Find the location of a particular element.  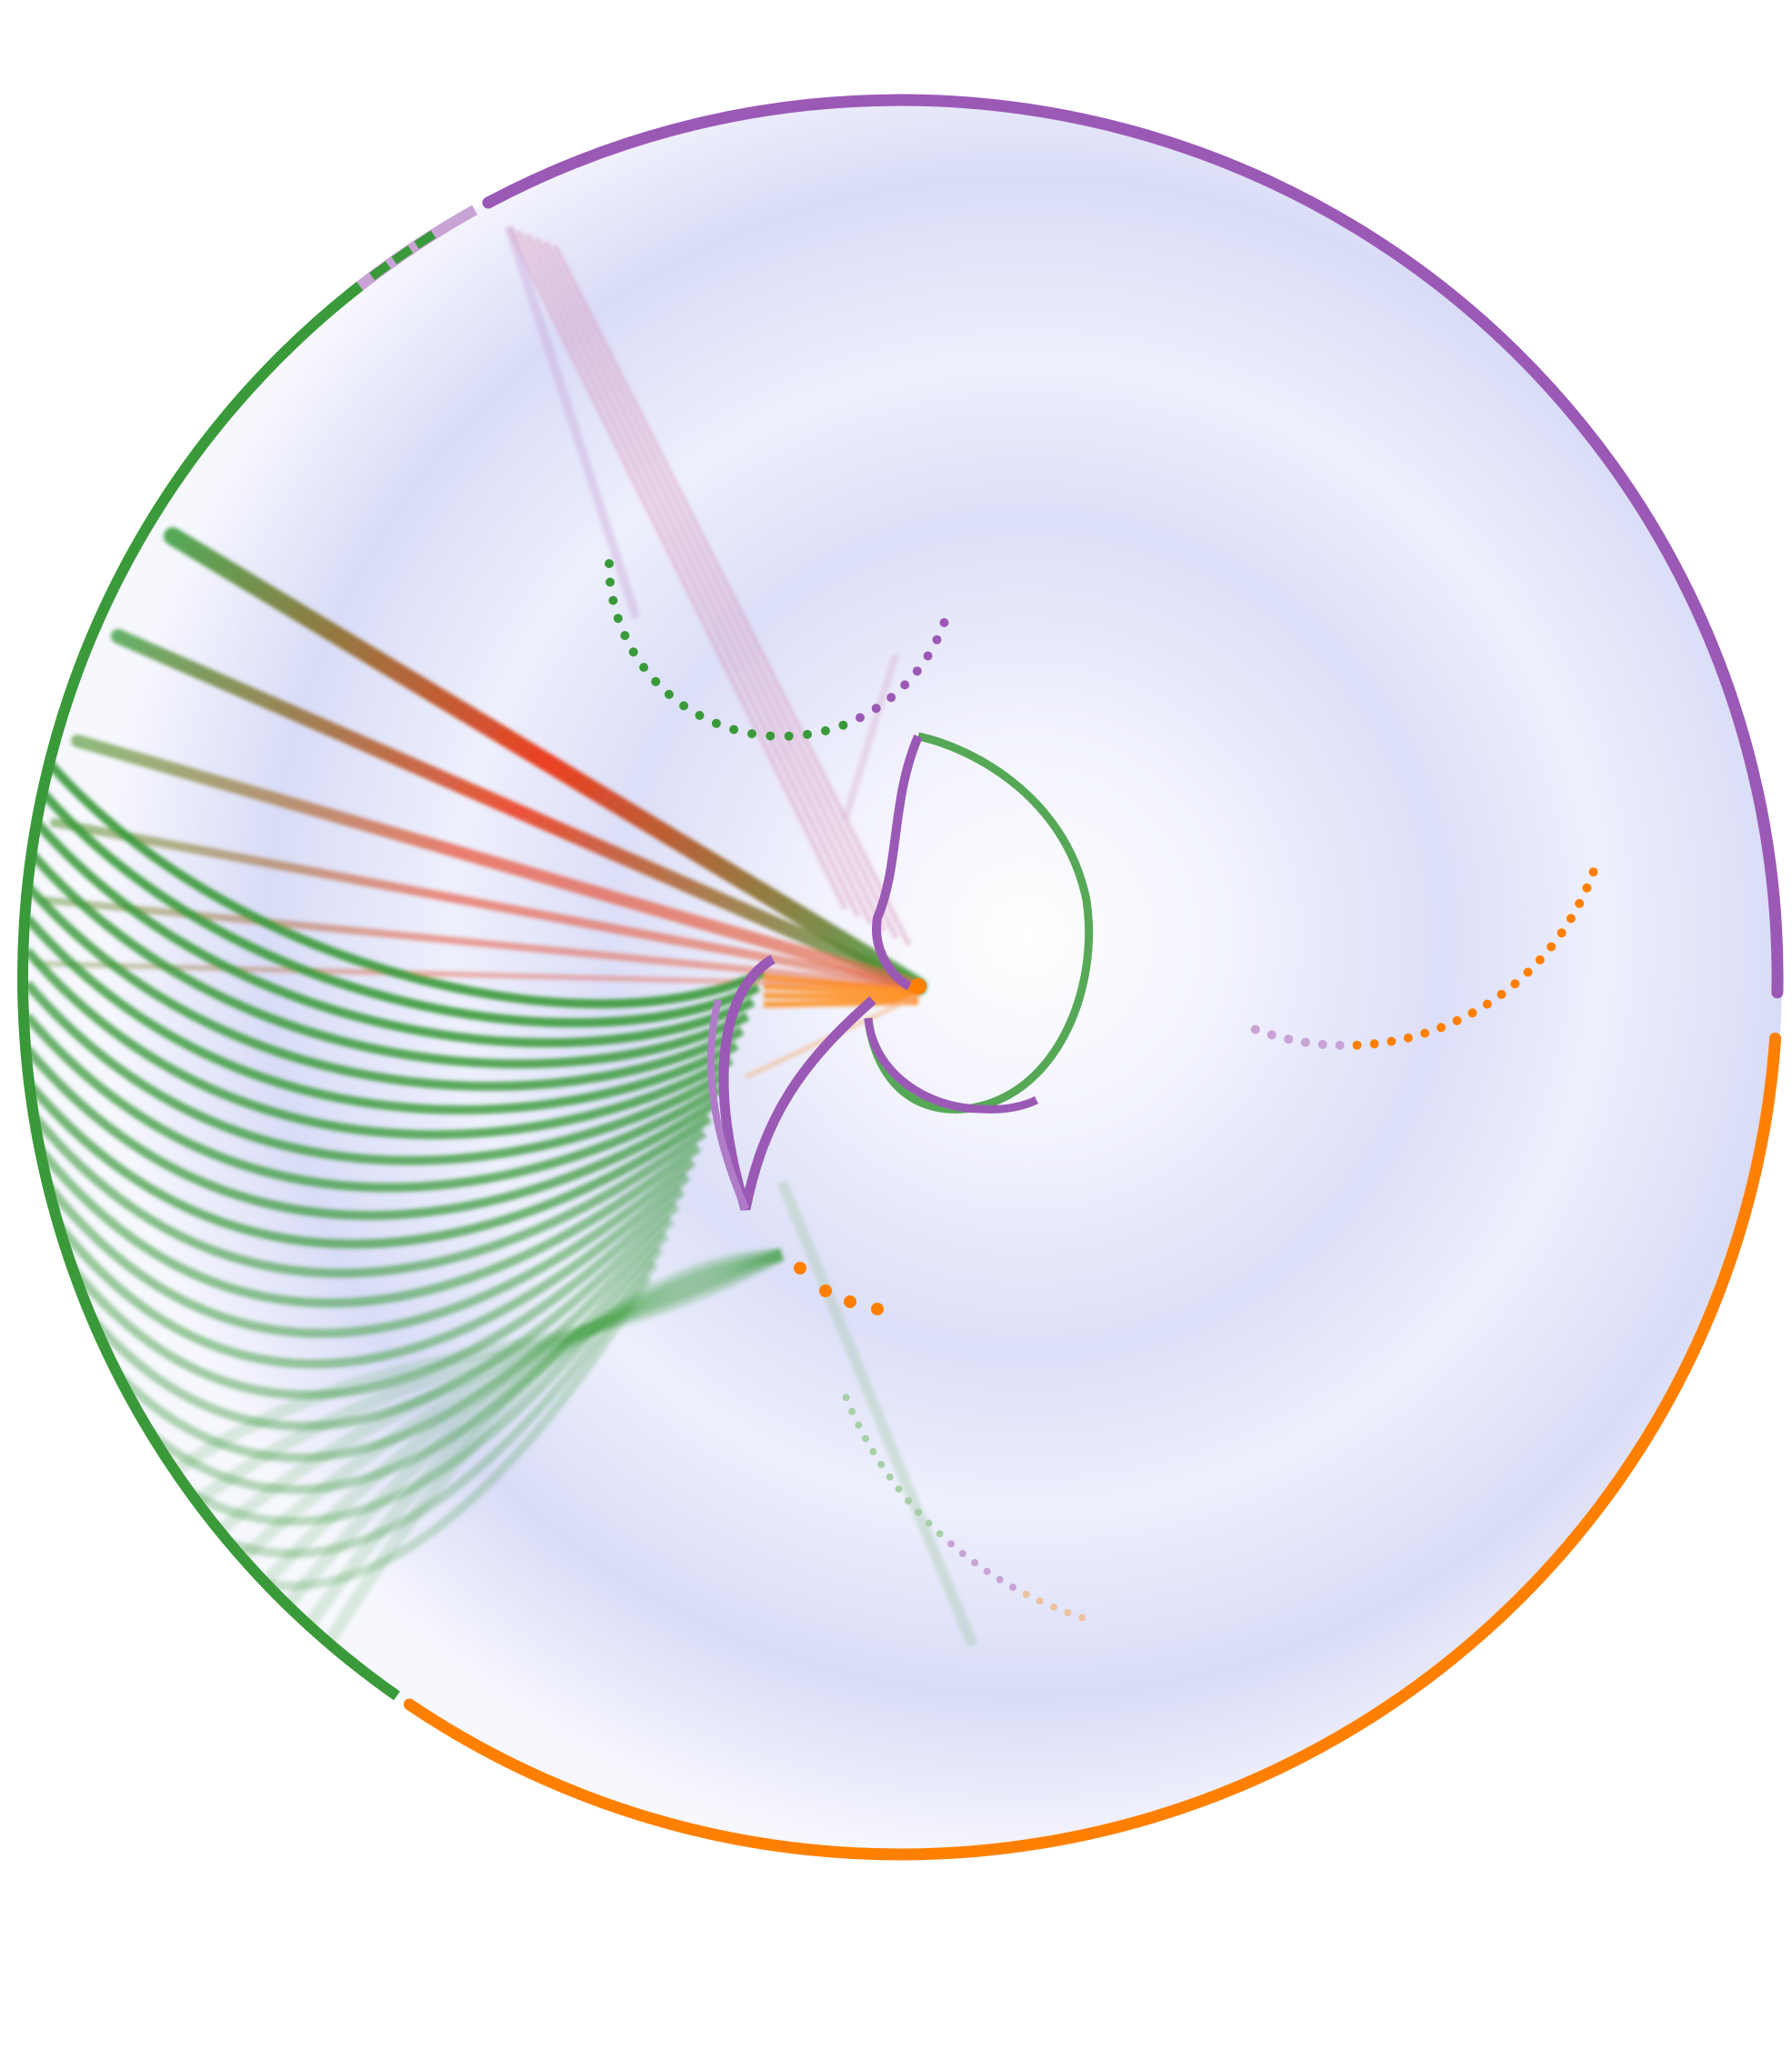

inner-purple-loop is located at coordinates (728, 1105).